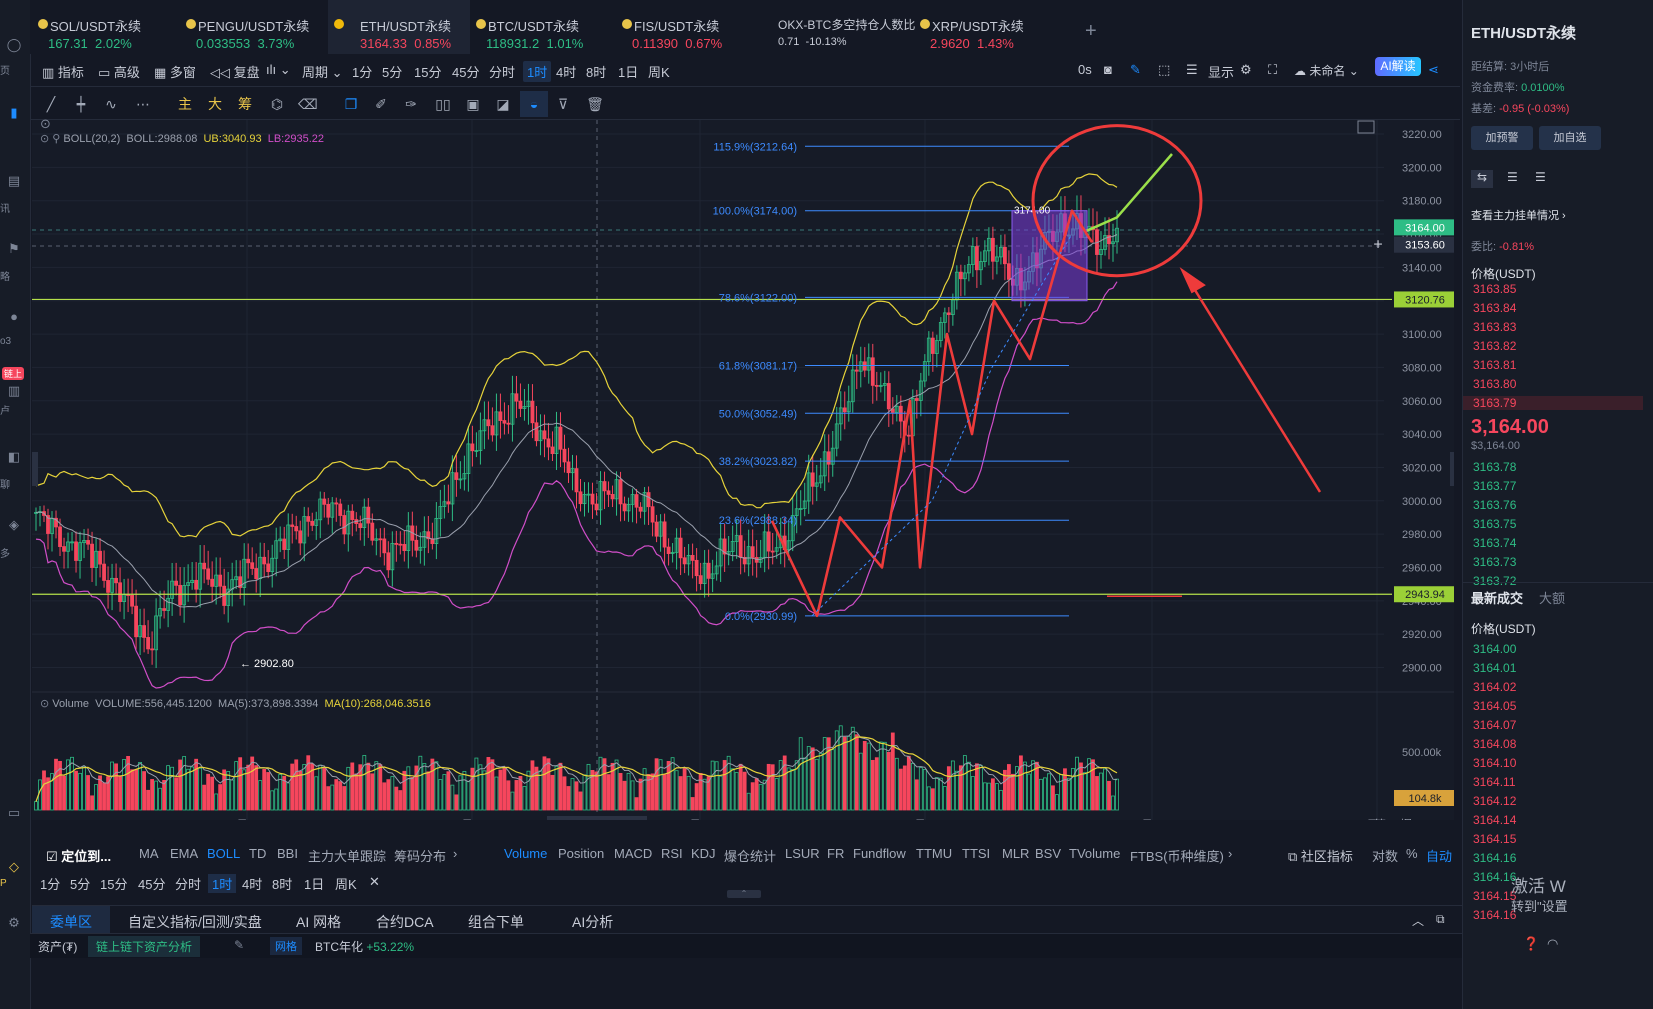 Image resolution: width=1653 pixels, height=1009 pixels. What do you see at coordinates (1570, 138) in the screenshot?
I see `add-watchlist-button: 加自选` at bounding box center [1570, 138].